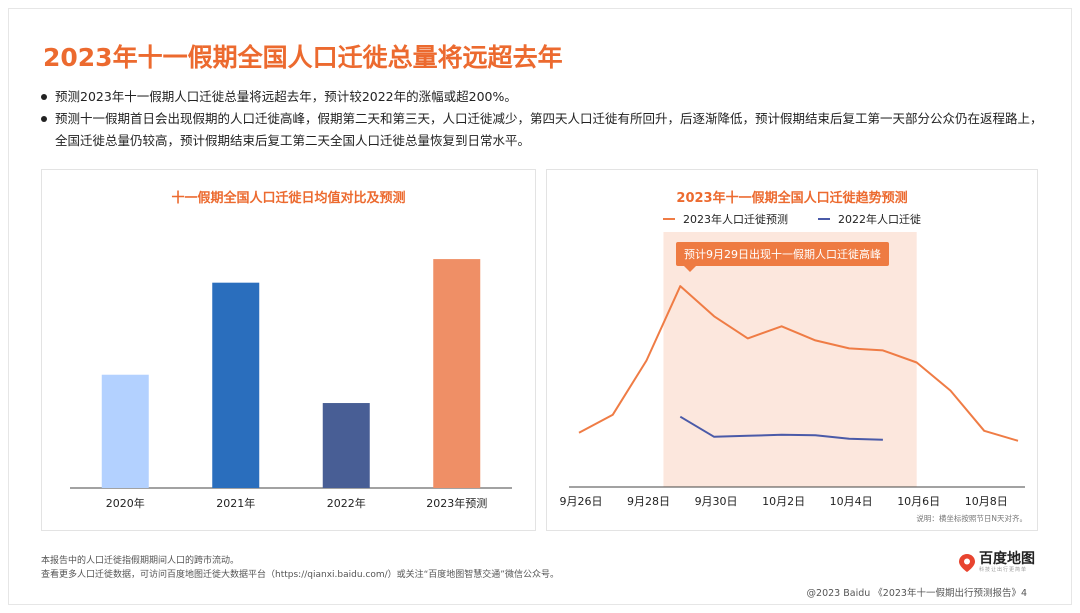 This screenshot has width=1080, height=613. What do you see at coordinates (346, 503) in the screenshot?
I see `x-tick-label: 2022年` at bounding box center [346, 503].